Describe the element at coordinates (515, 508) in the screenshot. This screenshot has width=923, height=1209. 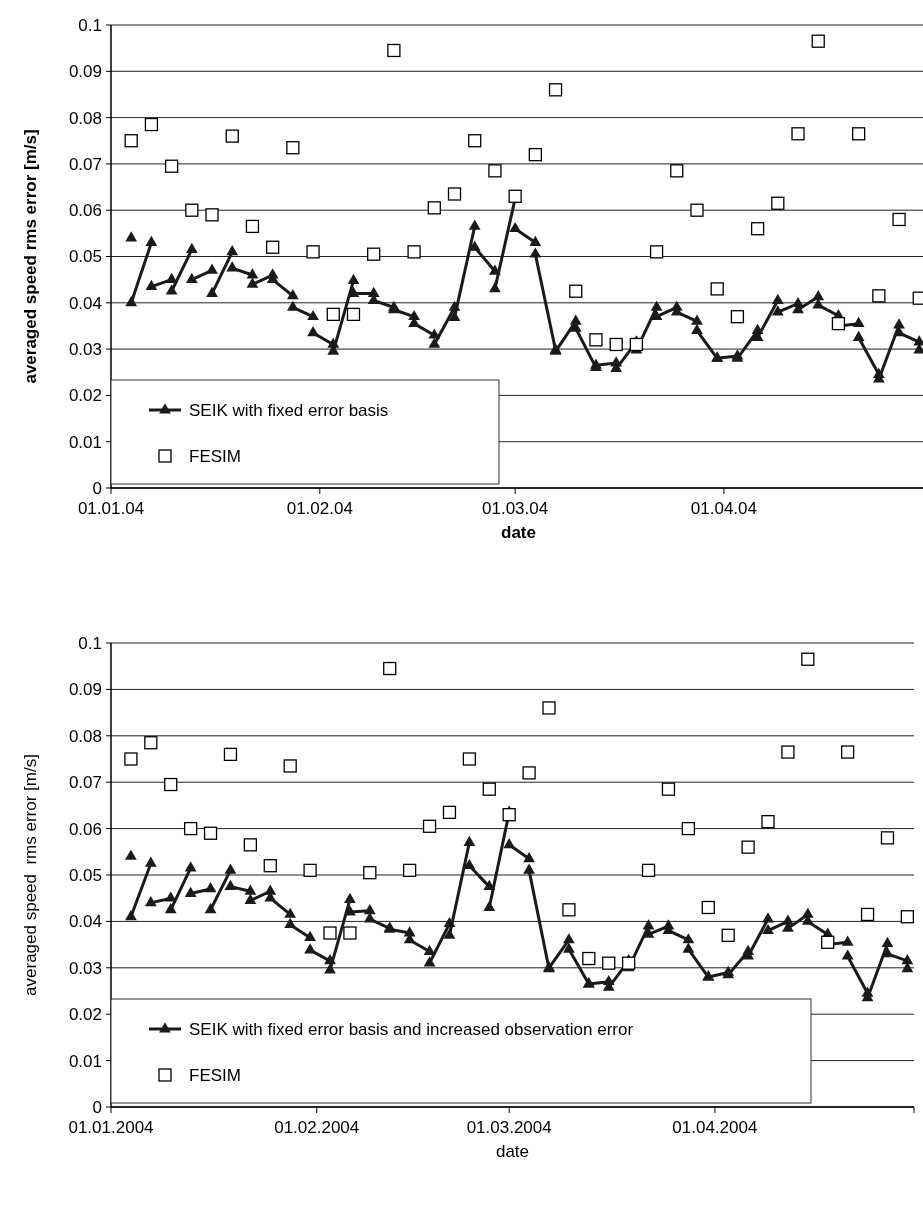
I see `x-tick-label: 01.03.04` at that location.